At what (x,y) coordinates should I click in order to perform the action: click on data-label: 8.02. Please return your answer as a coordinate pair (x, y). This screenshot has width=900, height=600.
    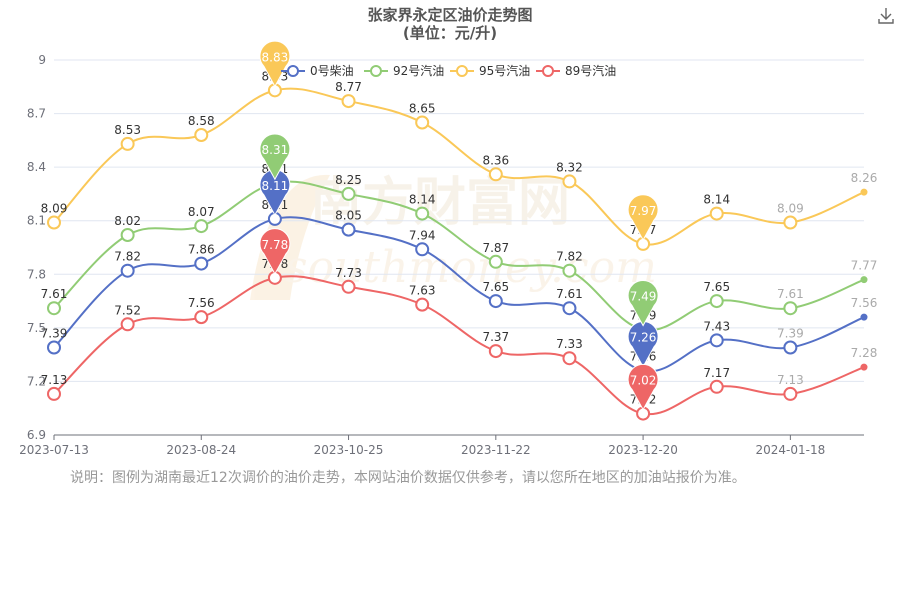
    Looking at the image, I should click on (127, 221).